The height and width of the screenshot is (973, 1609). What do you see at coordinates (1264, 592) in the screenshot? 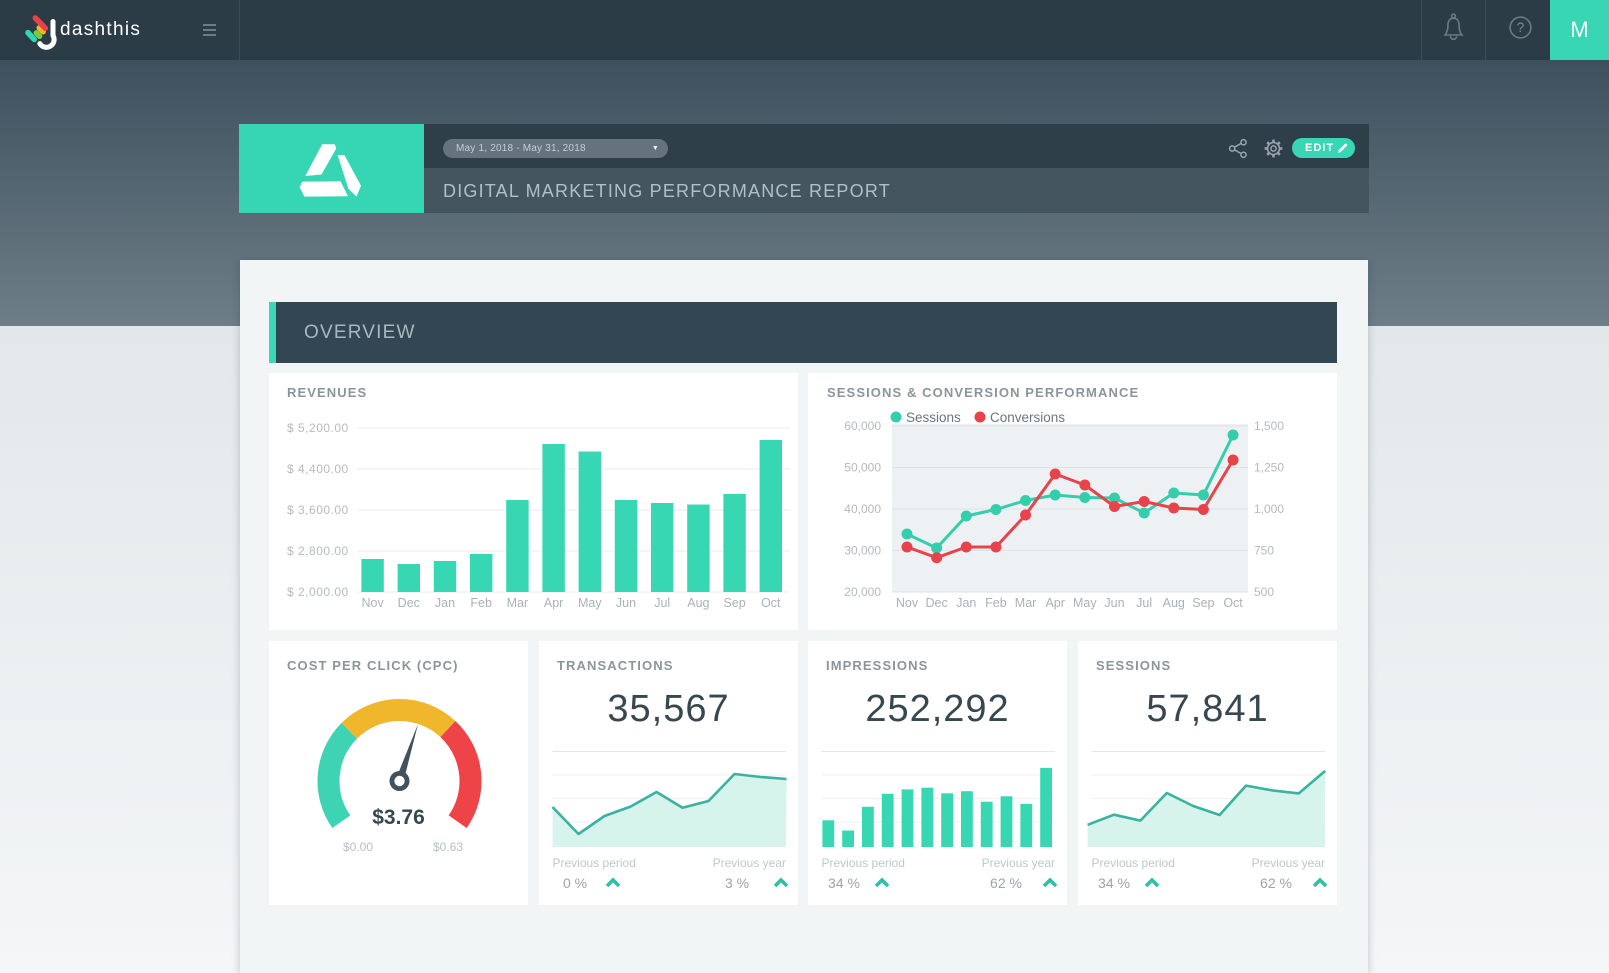
I see `svg-text: 500` at bounding box center [1264, 592].